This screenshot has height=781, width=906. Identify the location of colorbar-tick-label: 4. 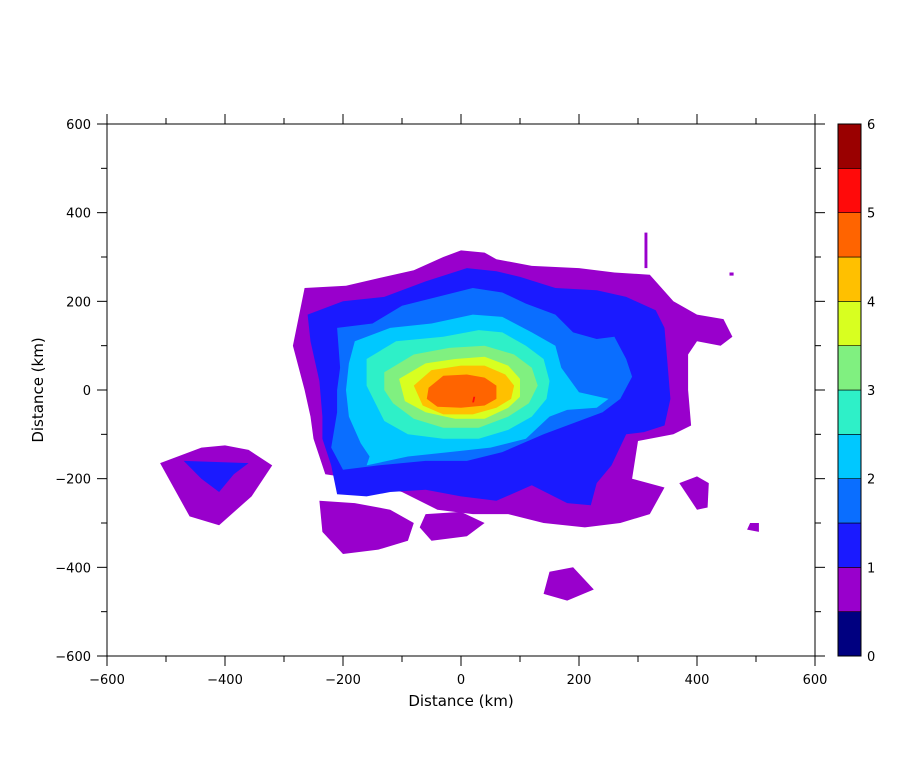
(871, 302).